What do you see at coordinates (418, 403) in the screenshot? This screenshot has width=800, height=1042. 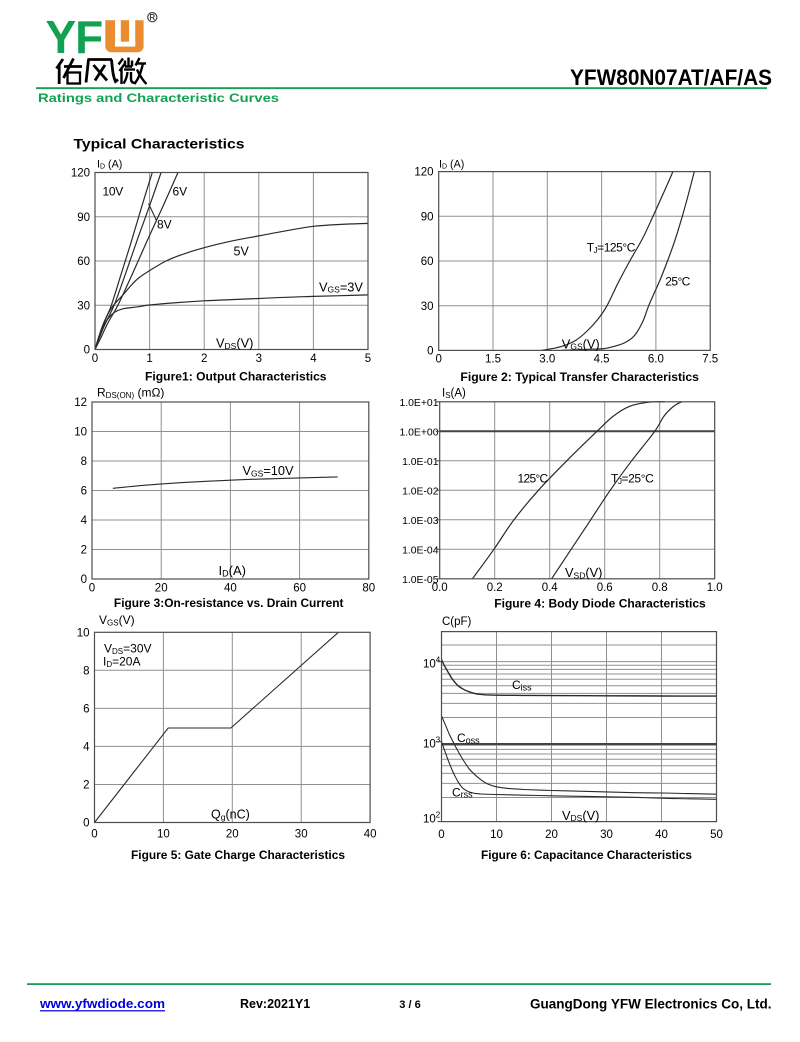 I see `svg-text: 1.0E+01` at bounding box center [418, 403].